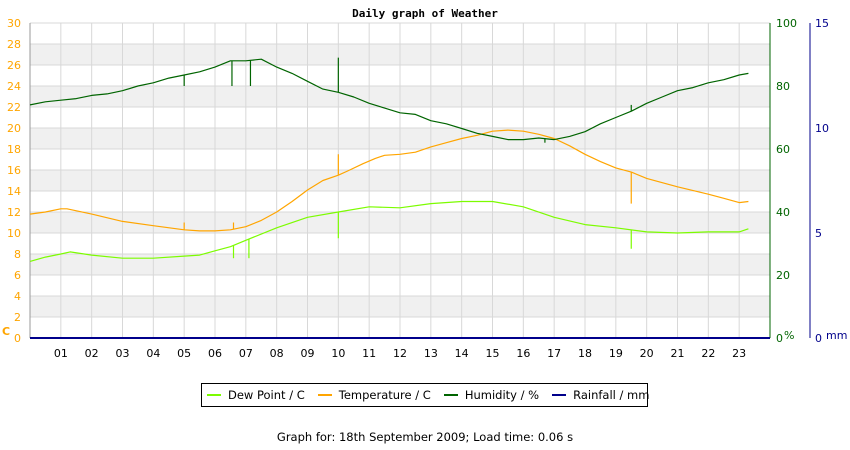  I want to click on legend-label: Temperature / C, so click(384, 395).